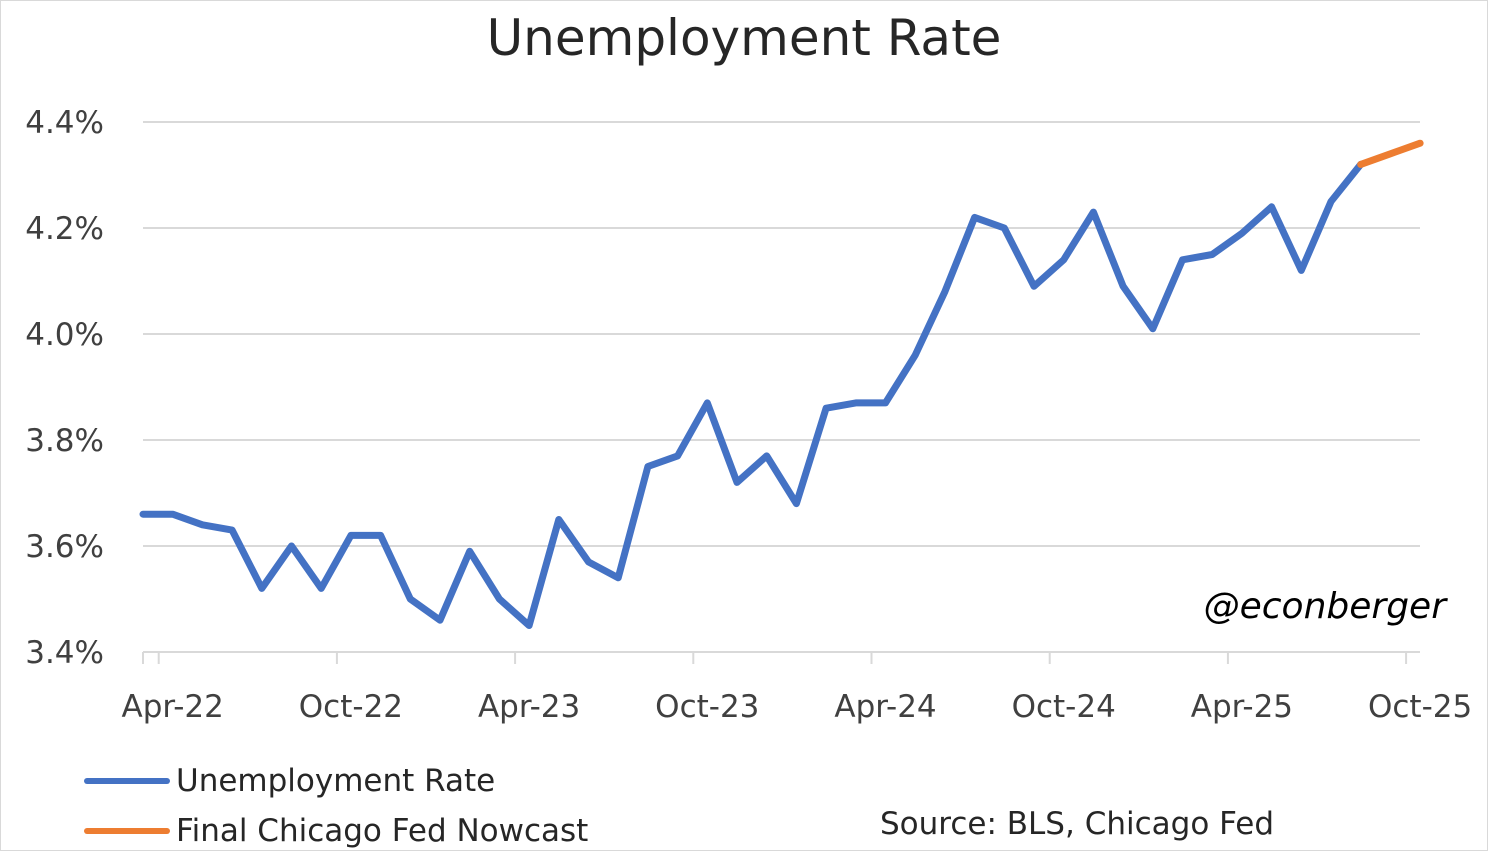  I want to click on y-tick-label: 4.4%, so click(64, 123).